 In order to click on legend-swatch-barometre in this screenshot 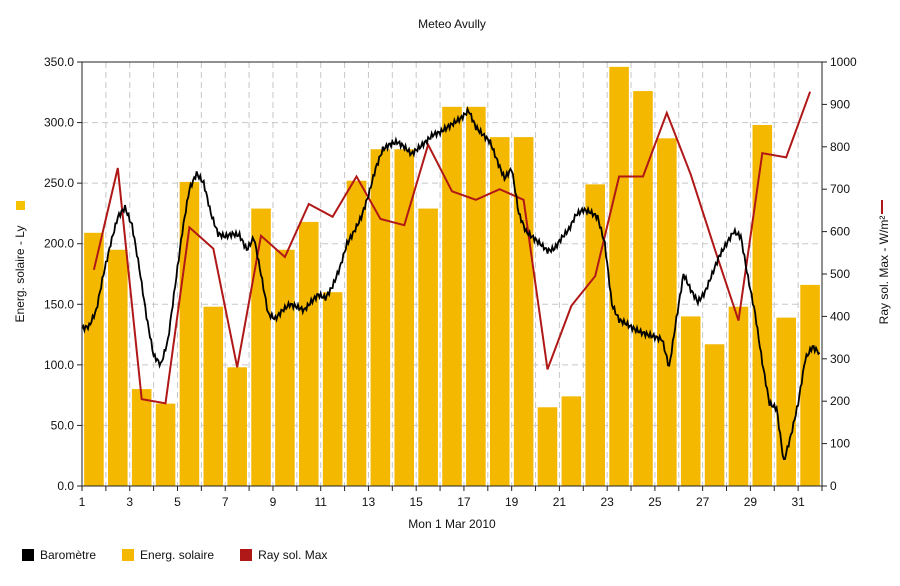, I will do `click(28, 555)`.